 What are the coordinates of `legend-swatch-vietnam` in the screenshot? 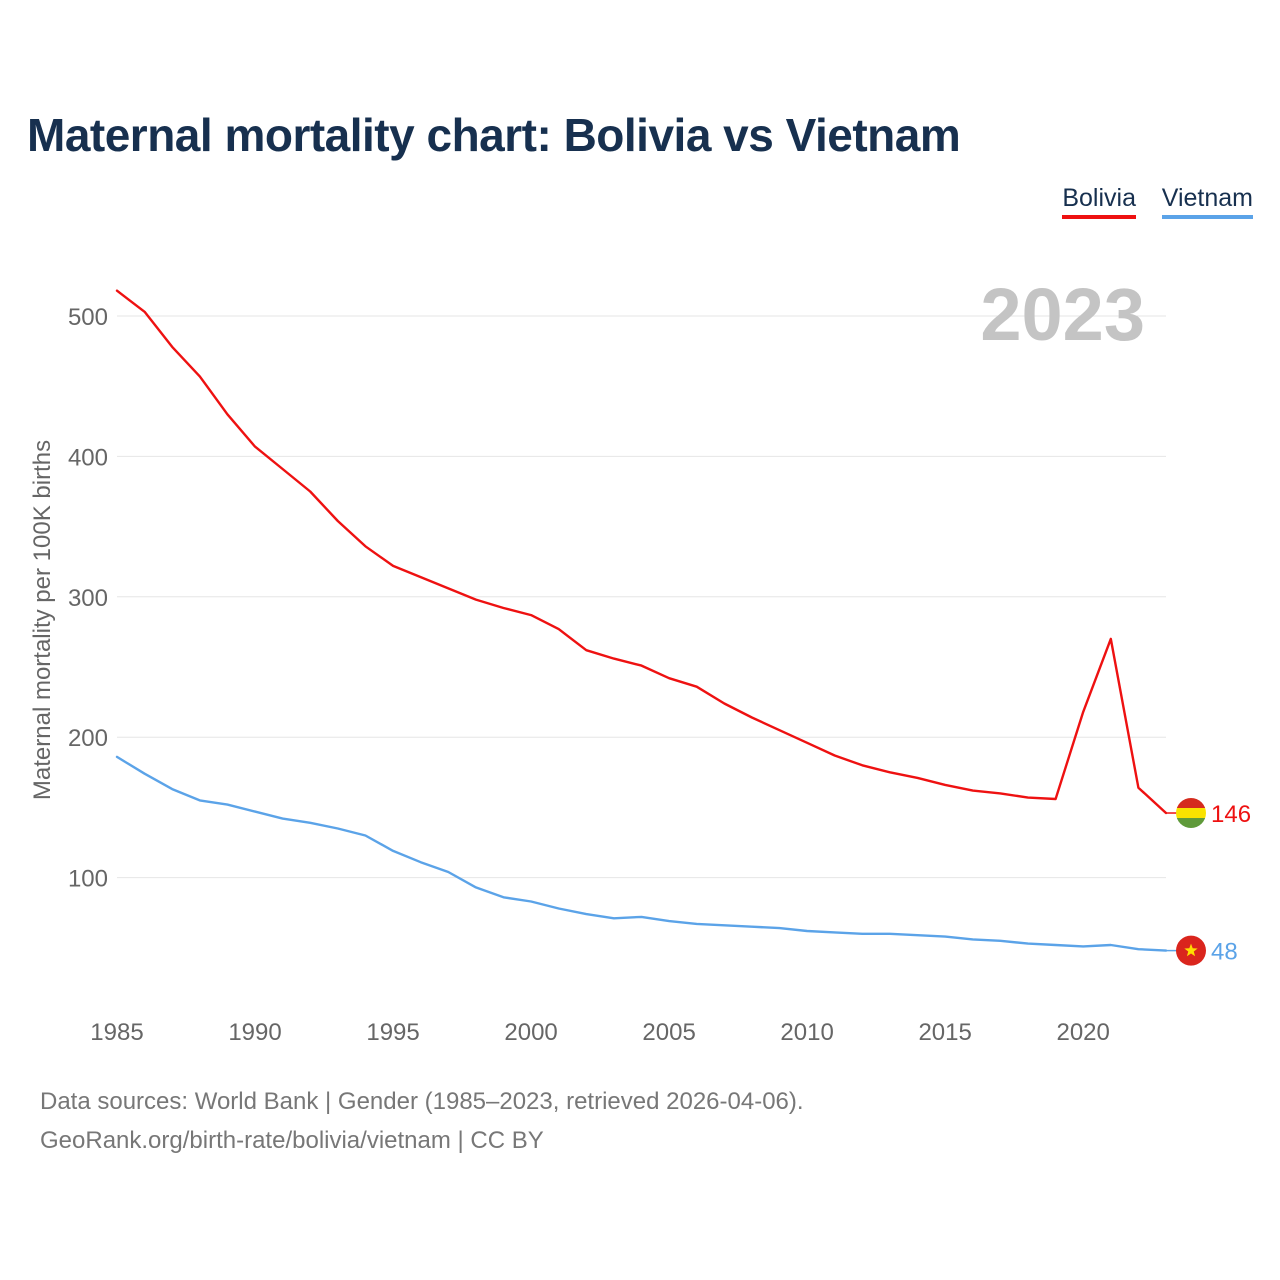 It's located at (1207, 217).